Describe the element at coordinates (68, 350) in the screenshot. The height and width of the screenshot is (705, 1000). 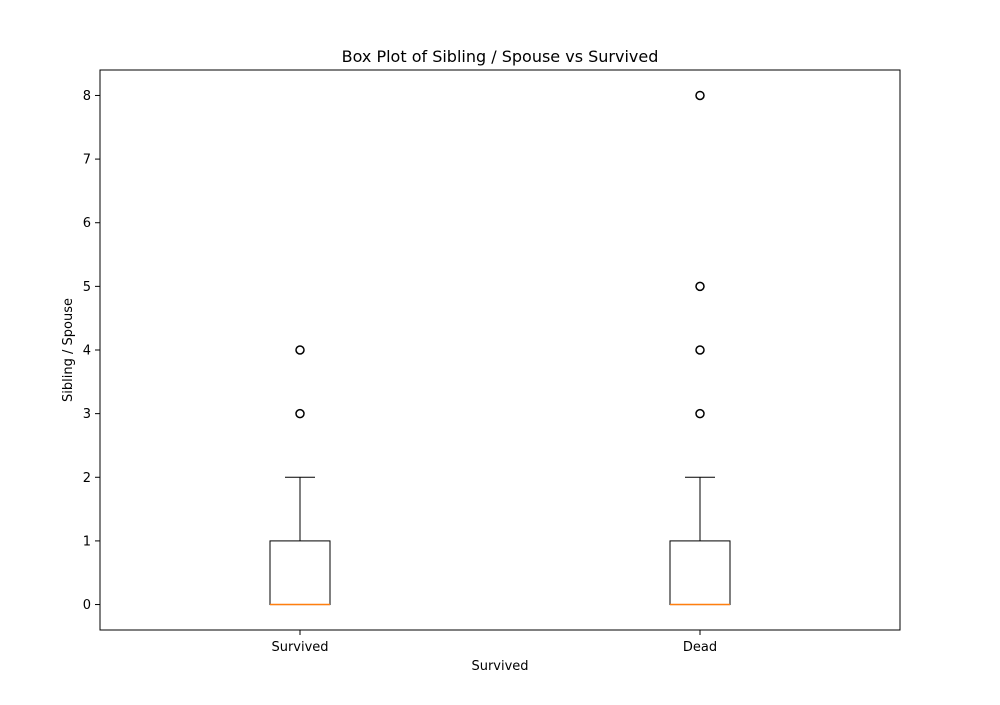
I see `y-axis-label: Sibling / Spouse` at that location.